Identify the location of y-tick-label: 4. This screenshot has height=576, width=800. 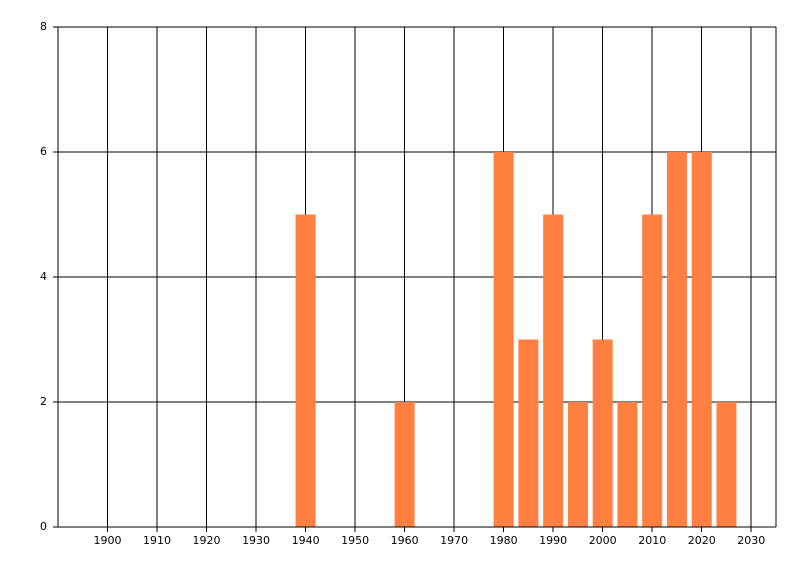
(43, 276).